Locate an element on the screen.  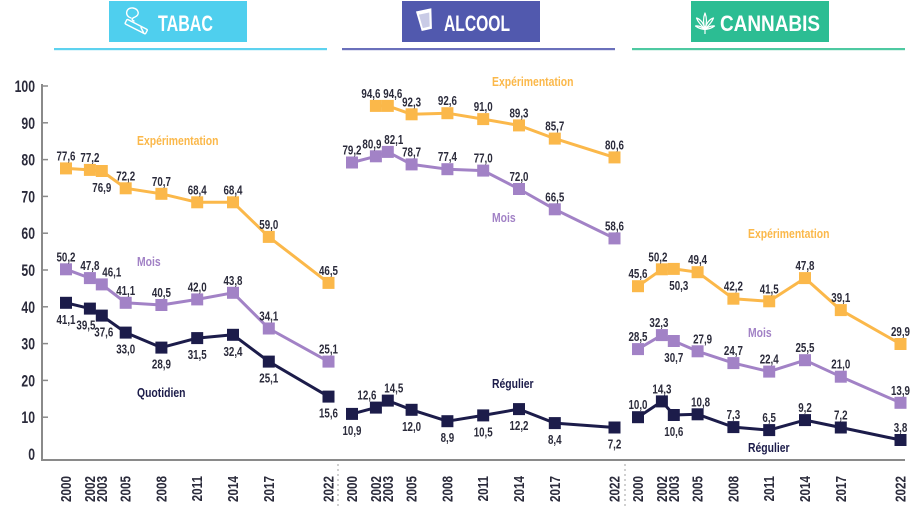
y-tick-label: 30 is located at coordinates (28, 344).